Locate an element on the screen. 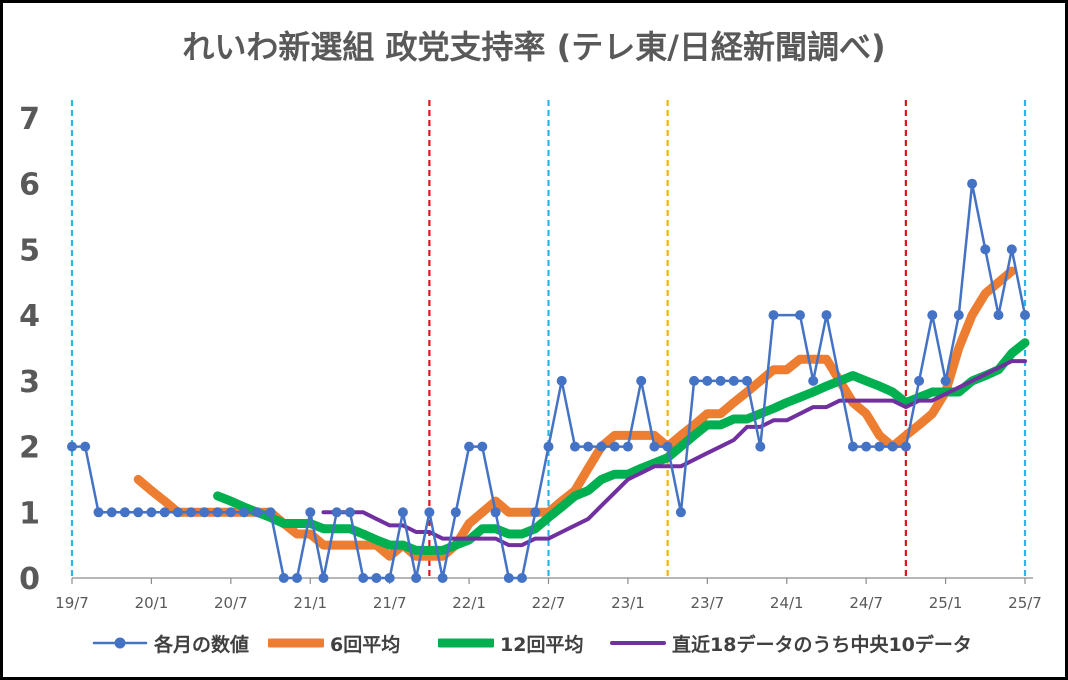  x-tick-label-0: 19/7 is located at coordinates (72, 603).